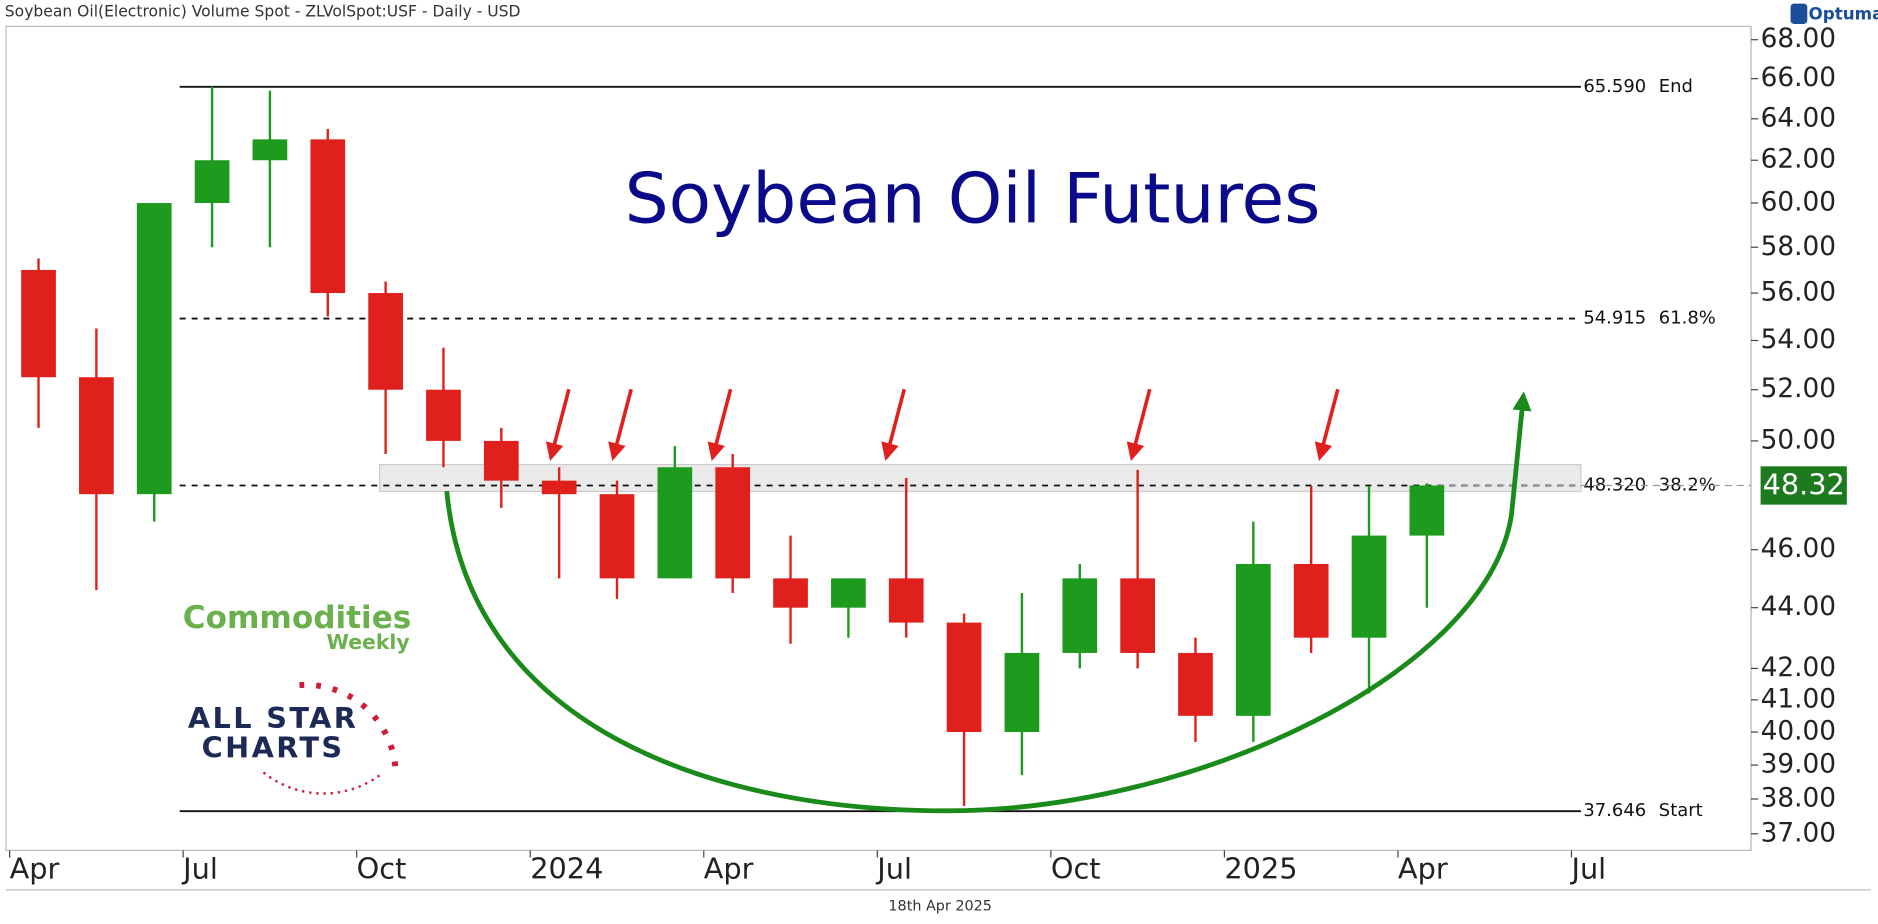 Image resolution: width=1878 pixels, height=924 pixels. What do you see at coordinates (1798, 340) in the screenshot?
I see `y-tick-label: 54.00` at bounding box center [1798, 340].